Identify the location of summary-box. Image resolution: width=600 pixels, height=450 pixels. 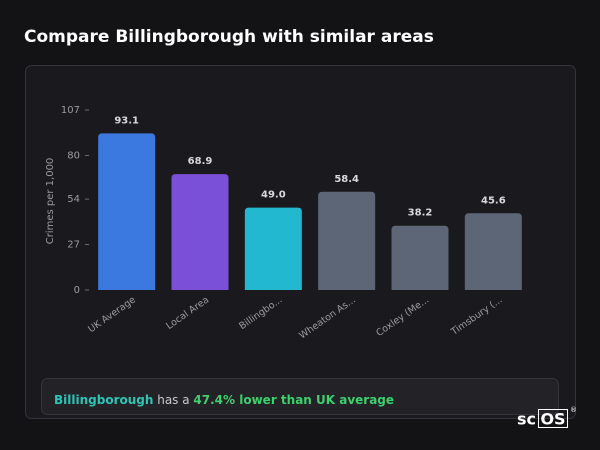
(300, 396).